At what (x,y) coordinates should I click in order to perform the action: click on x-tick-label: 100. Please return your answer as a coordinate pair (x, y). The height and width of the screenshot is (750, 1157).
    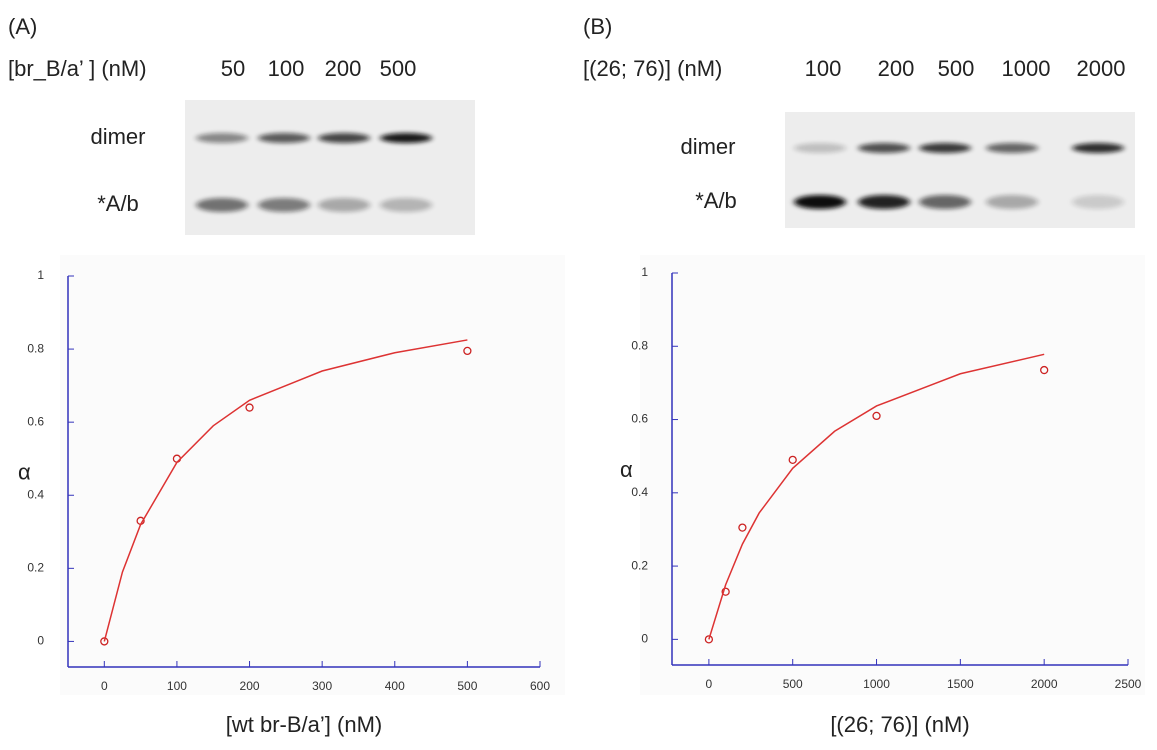
    Looking at the image, I should click on (177, 686).